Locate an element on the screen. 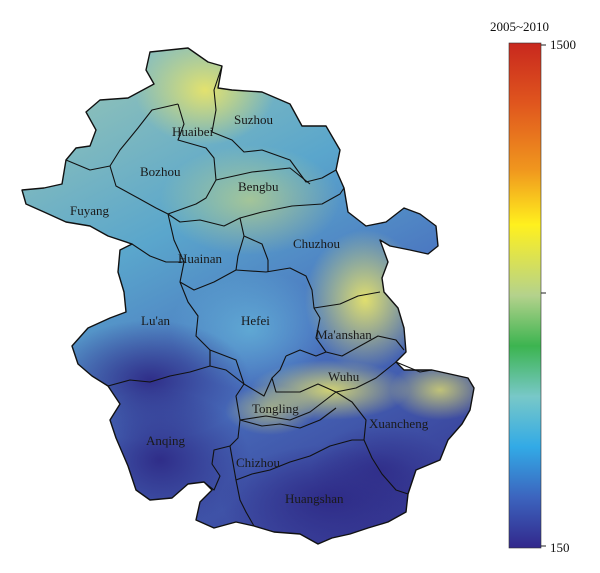 This screenshot has width=600, height=573. color-legend: 2005~2010 1500 150 is located at coordinates (533, 287).